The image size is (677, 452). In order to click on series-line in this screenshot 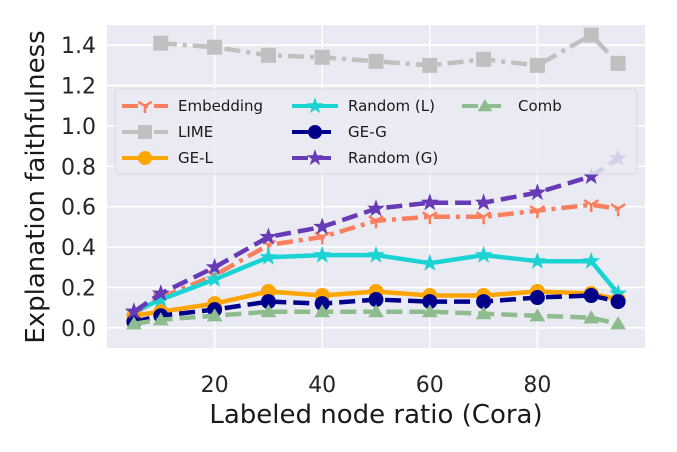, I will do `click(390, 50)`.